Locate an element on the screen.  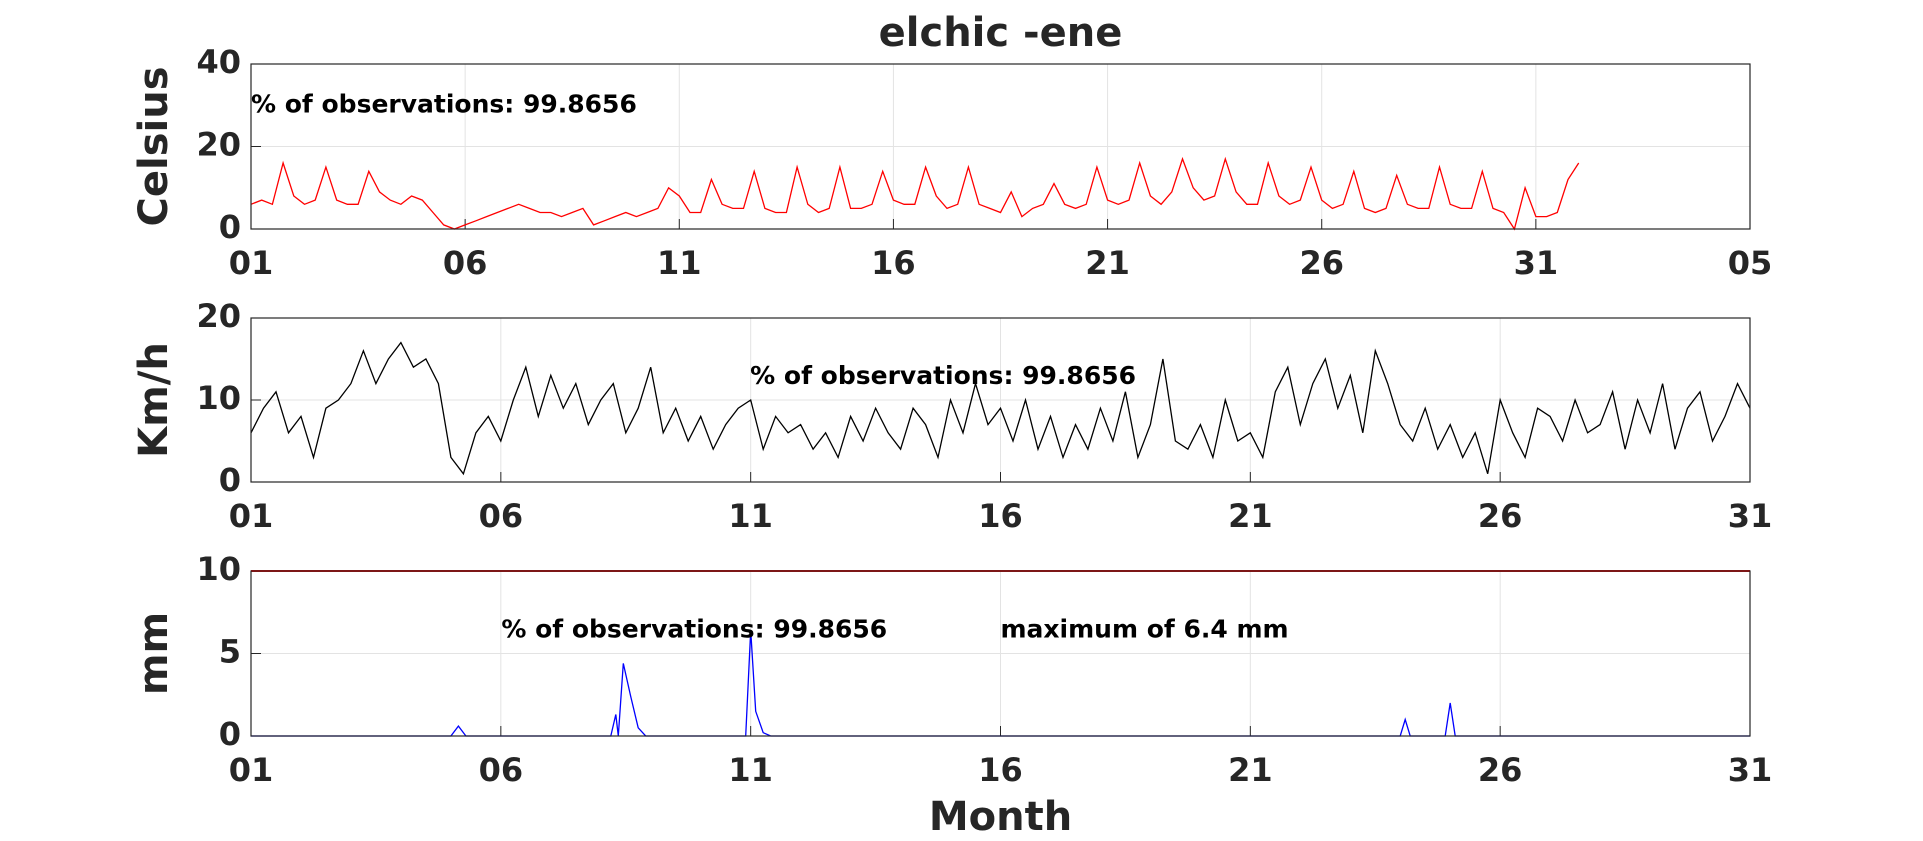
y-axis-label: Celsius is located at coordinates (154, 147).